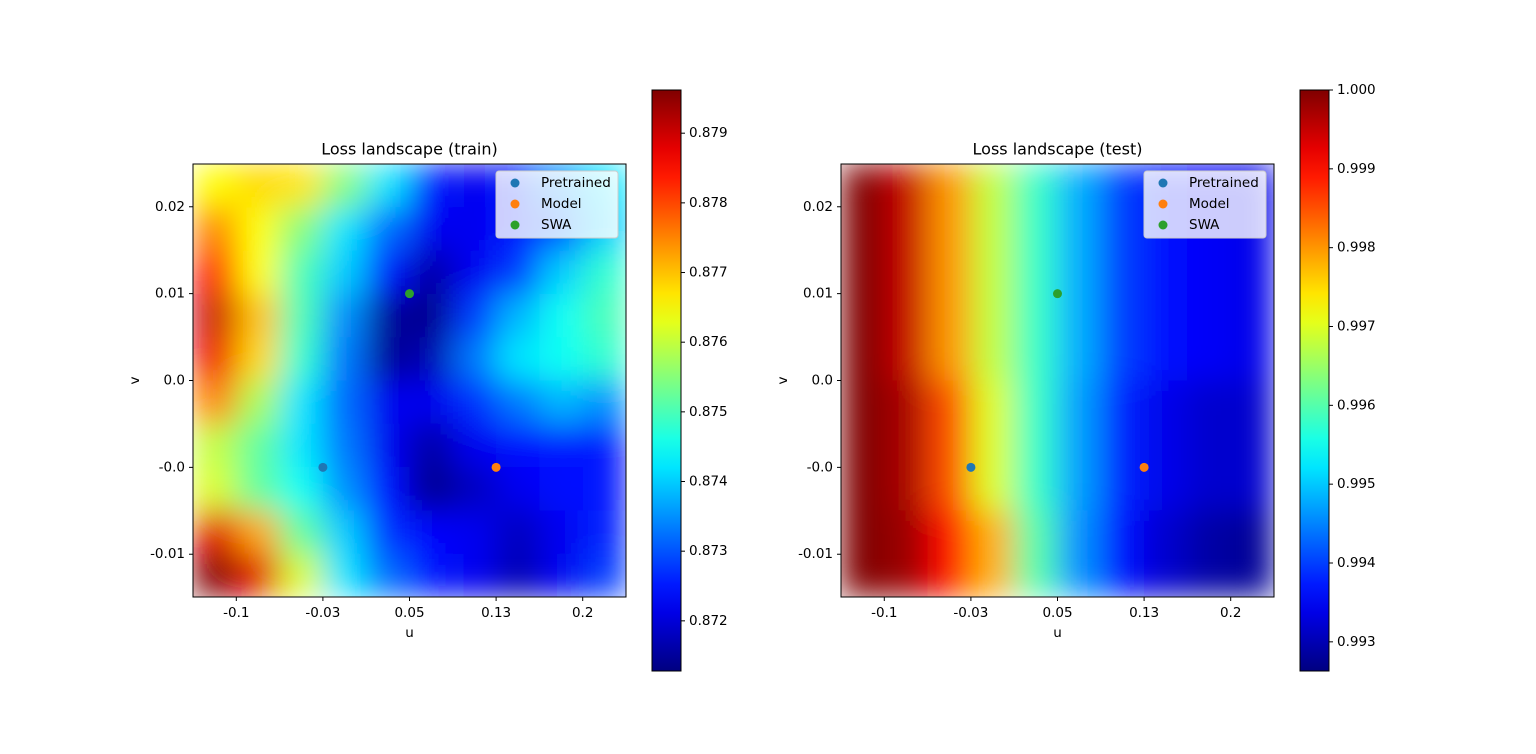  What do you see at coordinates (409, 613) in the screenshot?
I see `x-tick-label: 0.05` at bounding box center [409, 613].